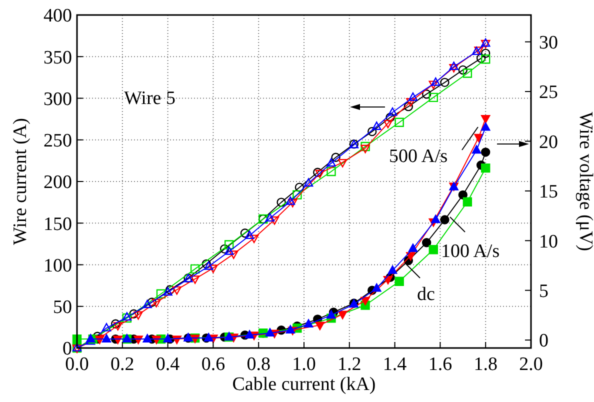 The width and height of the screenshot is (594, 402). Describe the element at coordinates (304, 364) in the screenshot. I see `x-tick-label: 1.0` at that location.